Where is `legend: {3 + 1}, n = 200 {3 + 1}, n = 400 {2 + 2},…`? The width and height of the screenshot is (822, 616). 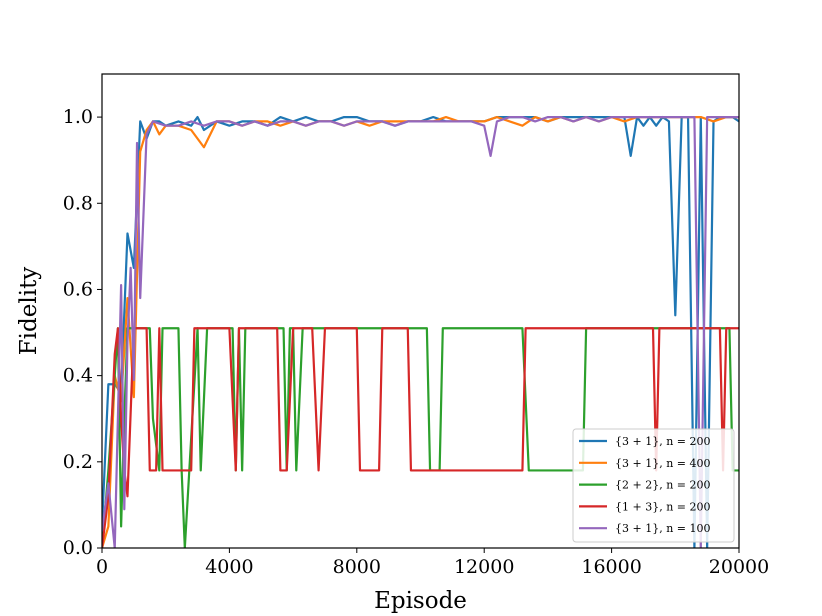
legend: {3 + 1}, n = 200 {3 + 1}, n = 400 {2 + 2},… is located at coordinates (653, 485).